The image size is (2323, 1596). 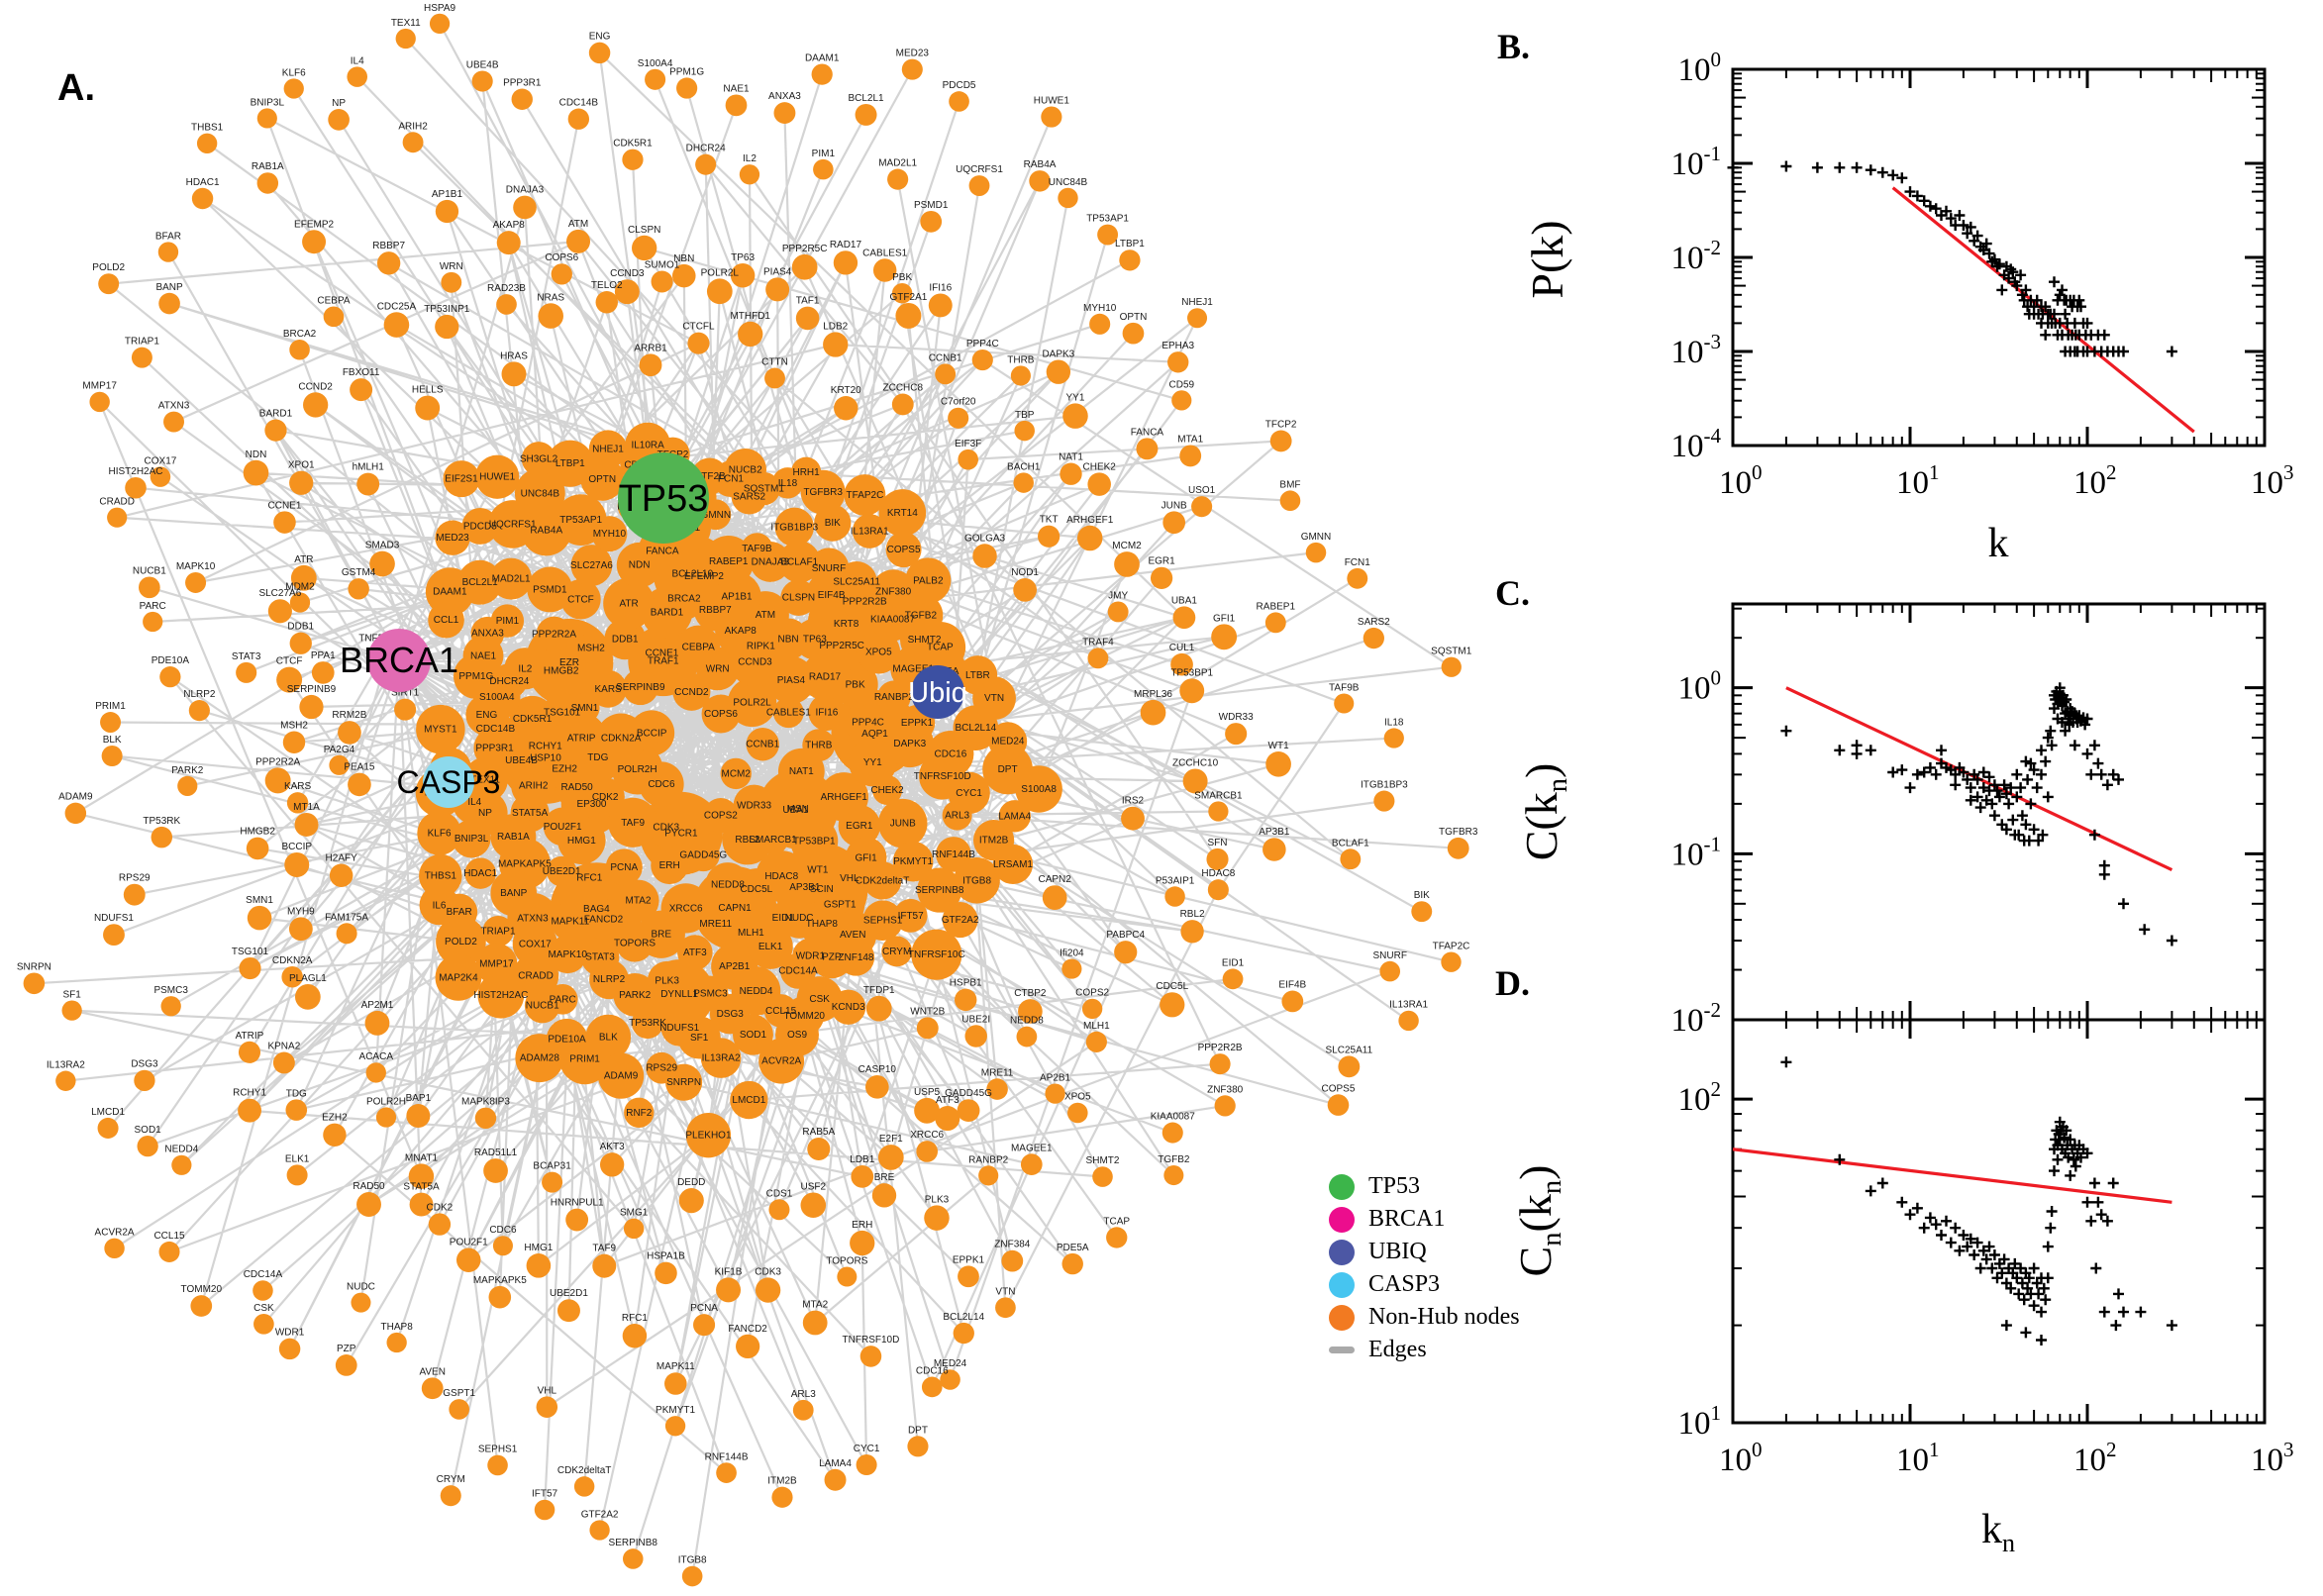 I want to click on svg-text: UBE2D1, so click(x=569, y=1293).